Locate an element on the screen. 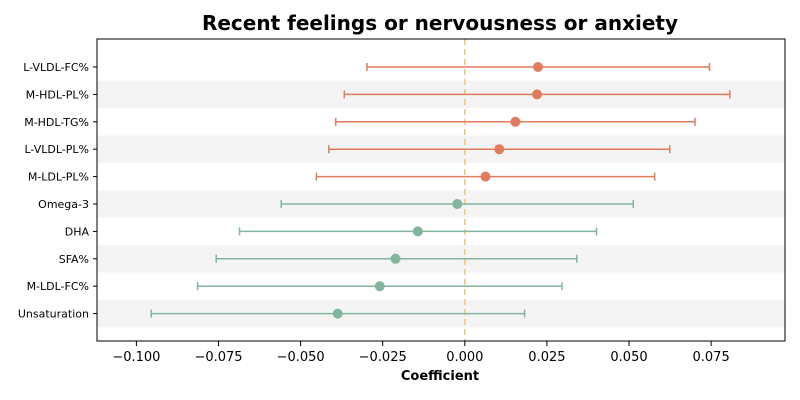  y-tick-label: SFA% is located at coordinates (74, 259).